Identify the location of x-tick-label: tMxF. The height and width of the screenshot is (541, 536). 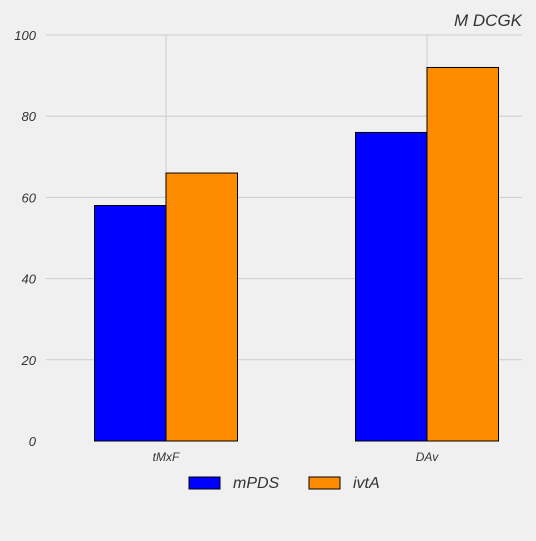
(166, 457).